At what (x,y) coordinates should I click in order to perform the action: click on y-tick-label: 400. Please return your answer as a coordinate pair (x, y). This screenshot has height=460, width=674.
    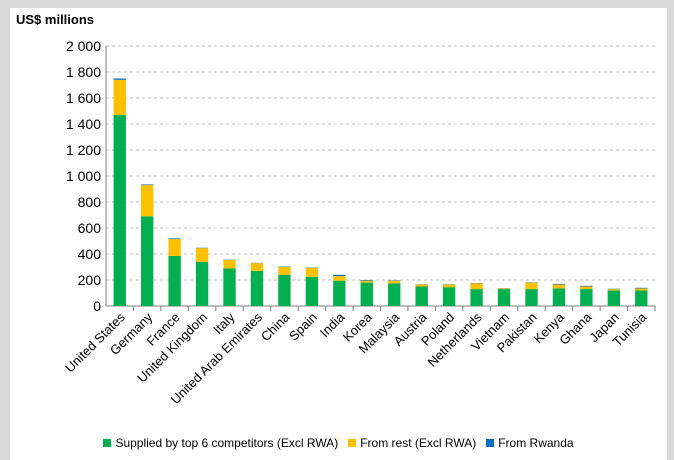
    Looking at the image, I should click on (90, 254).